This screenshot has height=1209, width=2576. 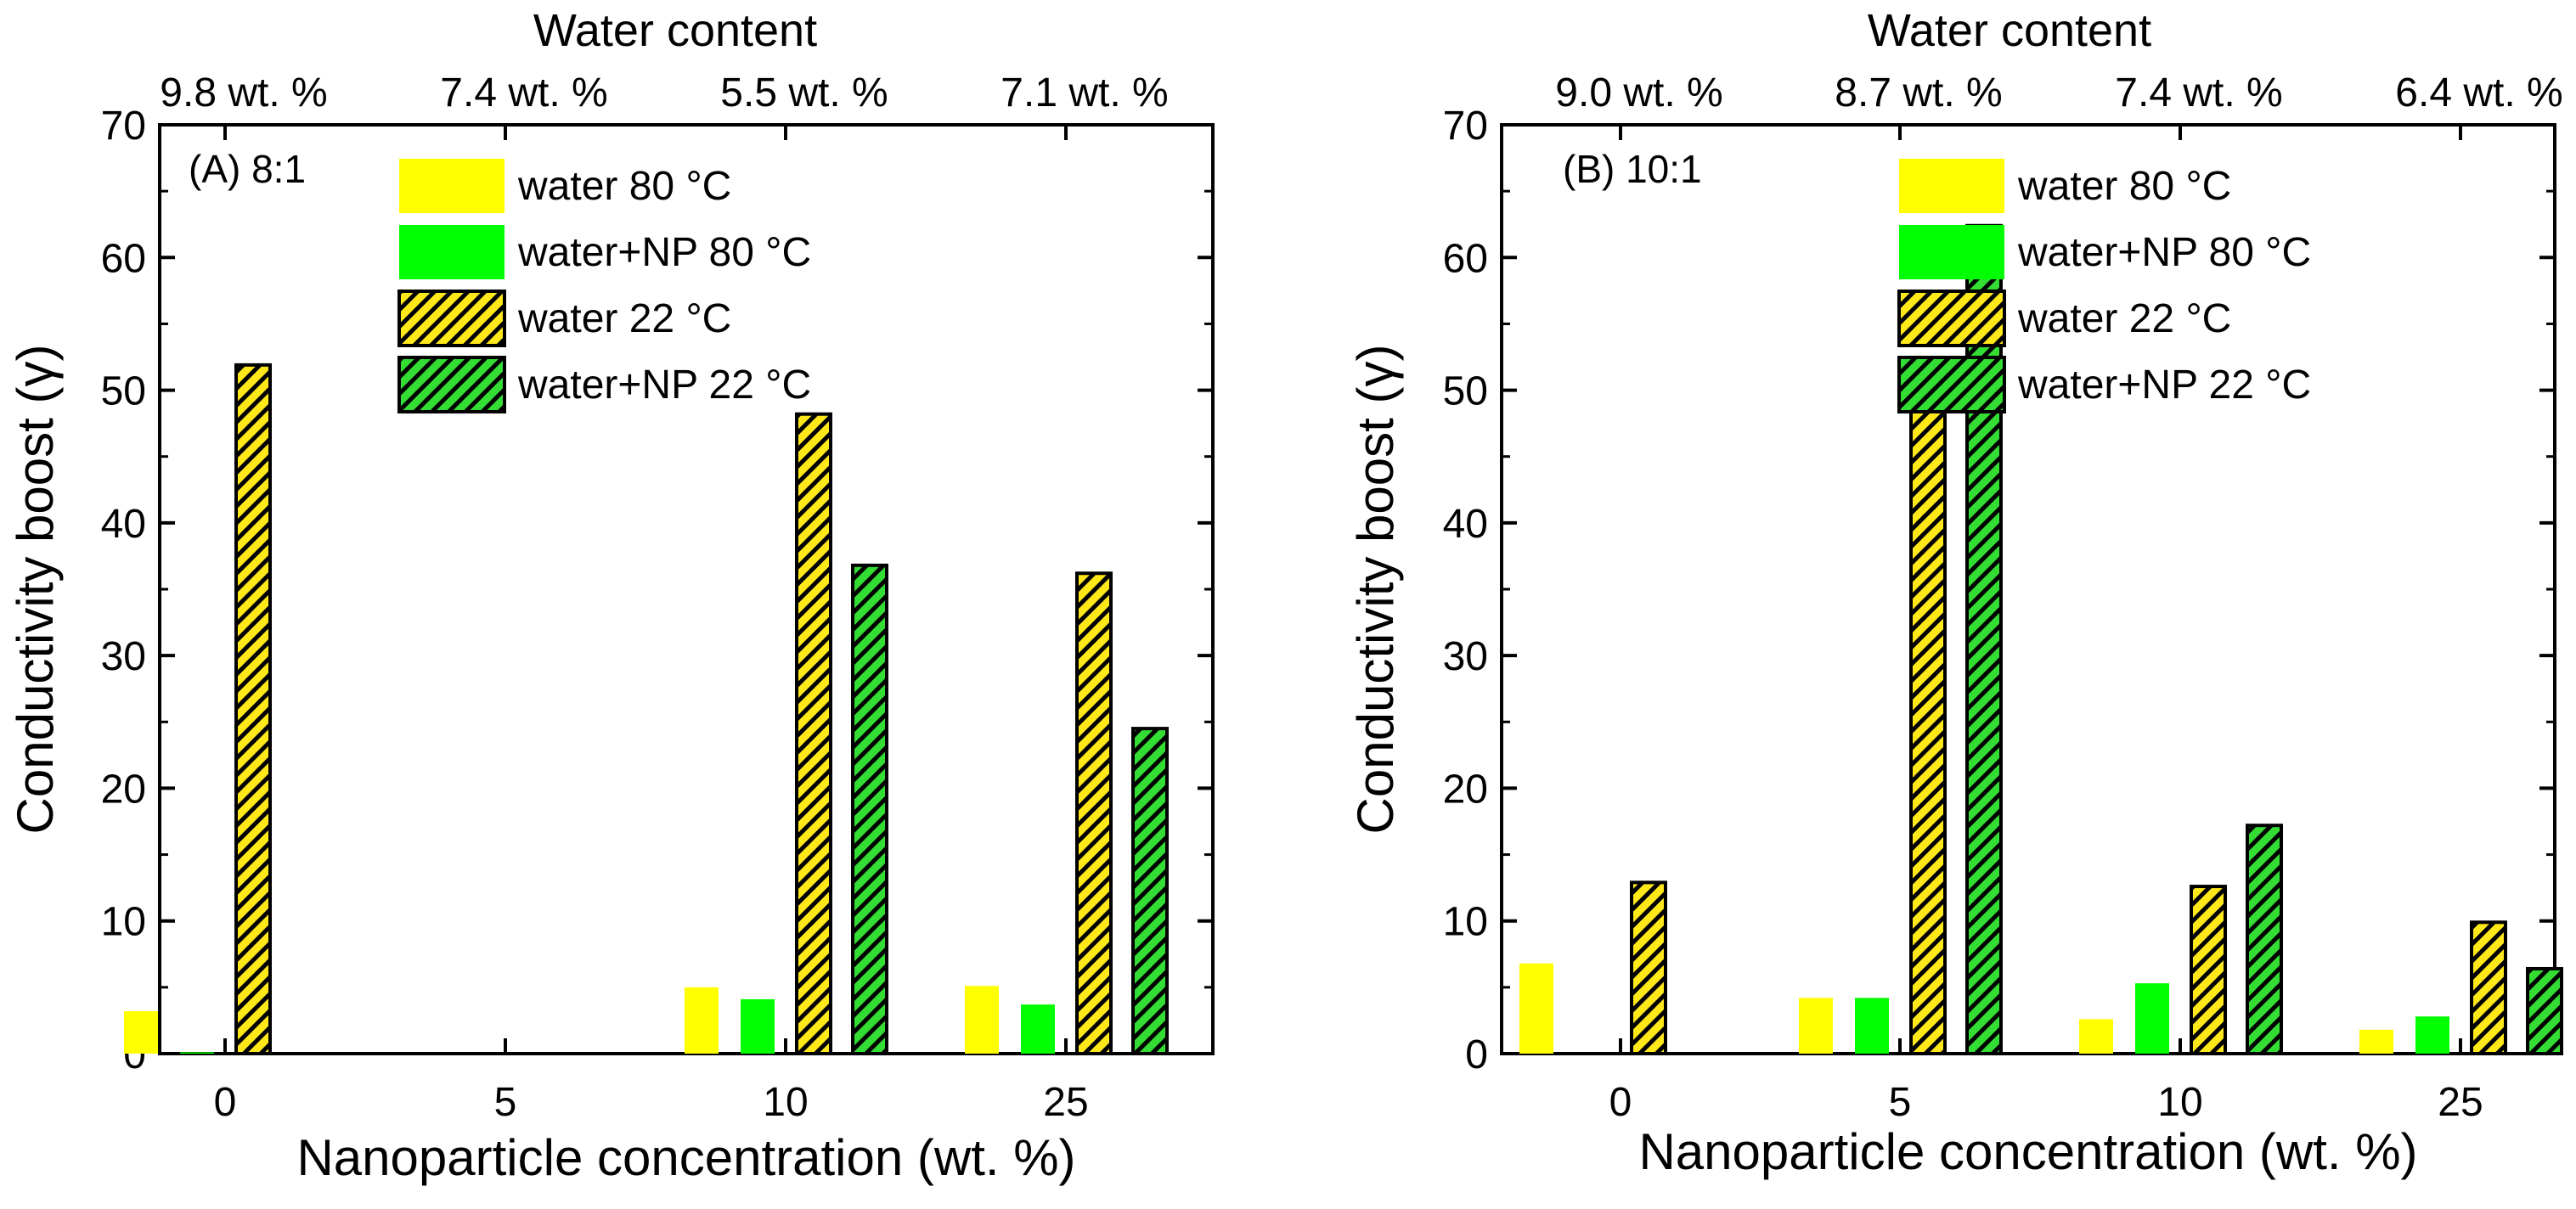 I want to click on panel-b-top-tick-label: 6.4 wt. %, so click(x=2478, y=93).